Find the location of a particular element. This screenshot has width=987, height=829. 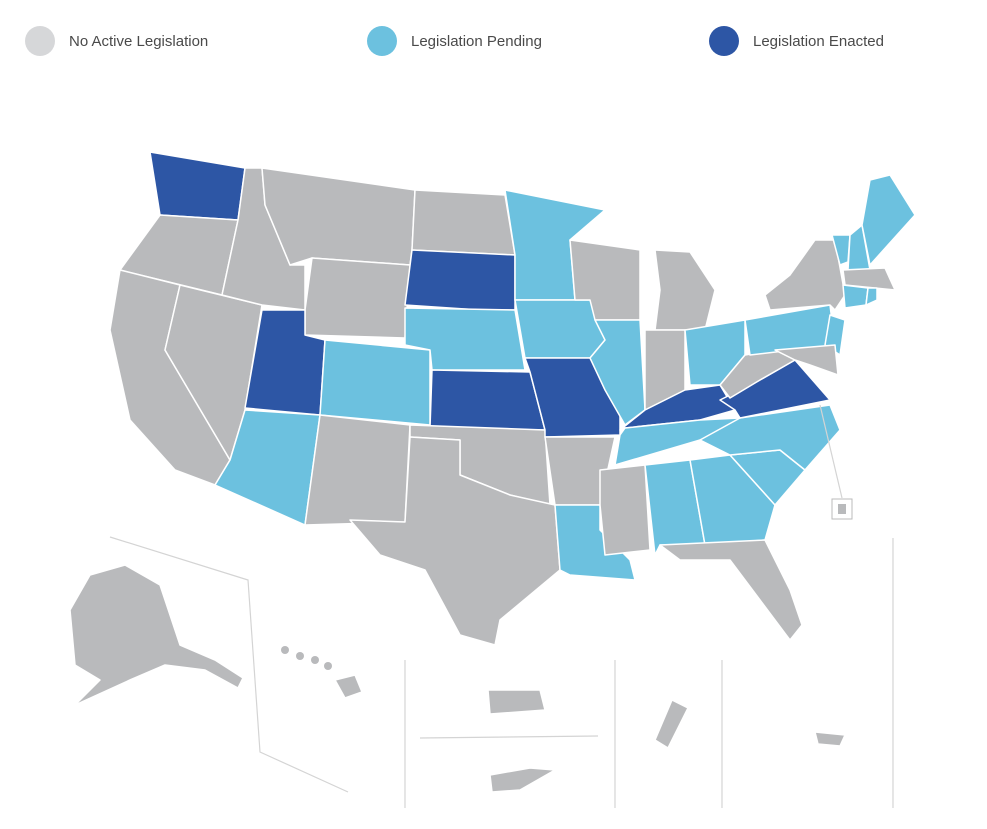

hawaii-islands is located at coordinates (306, 658).